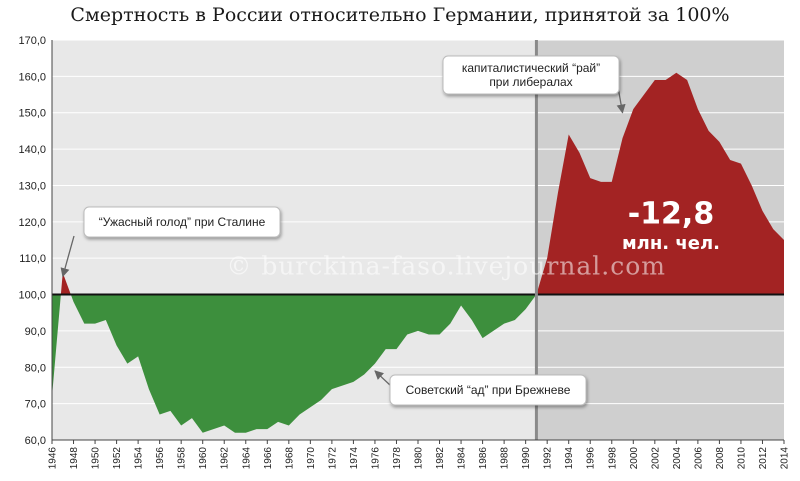  I want to click on excess-deaths-unit: млн. чел., so click(671, 243).